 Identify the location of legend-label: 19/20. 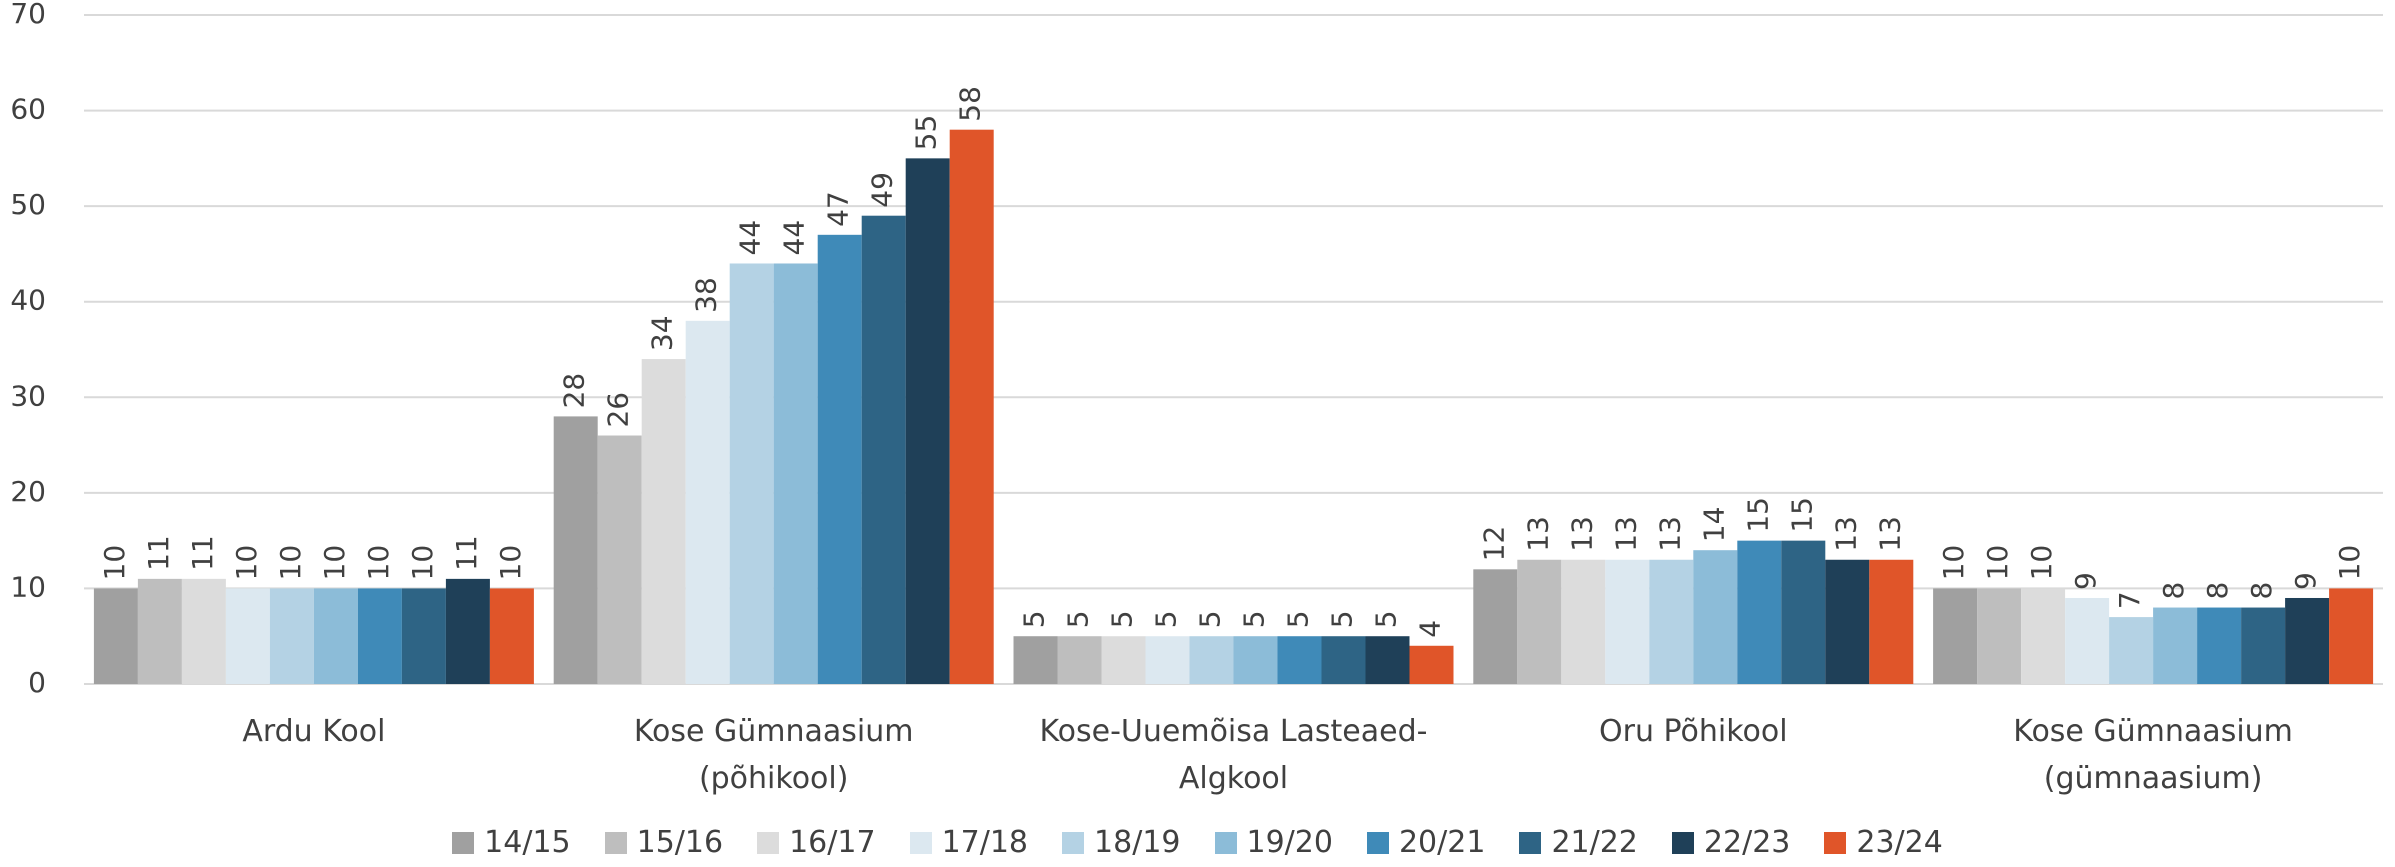
(1289, 842).